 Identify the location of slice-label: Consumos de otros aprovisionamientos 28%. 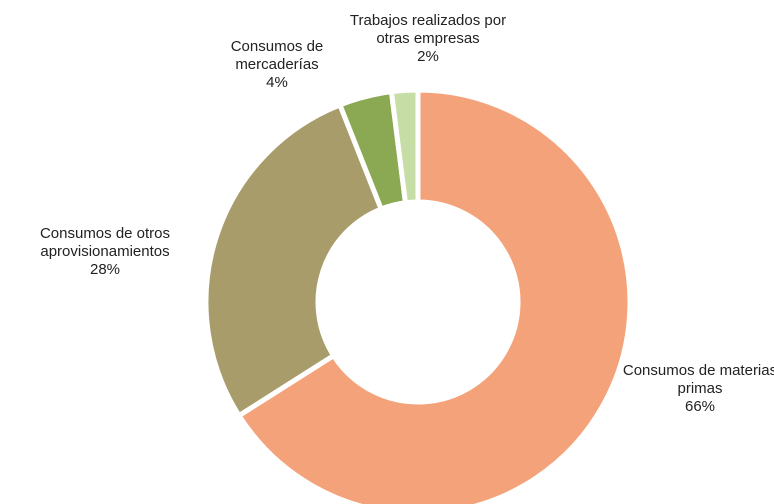
(105, 252).